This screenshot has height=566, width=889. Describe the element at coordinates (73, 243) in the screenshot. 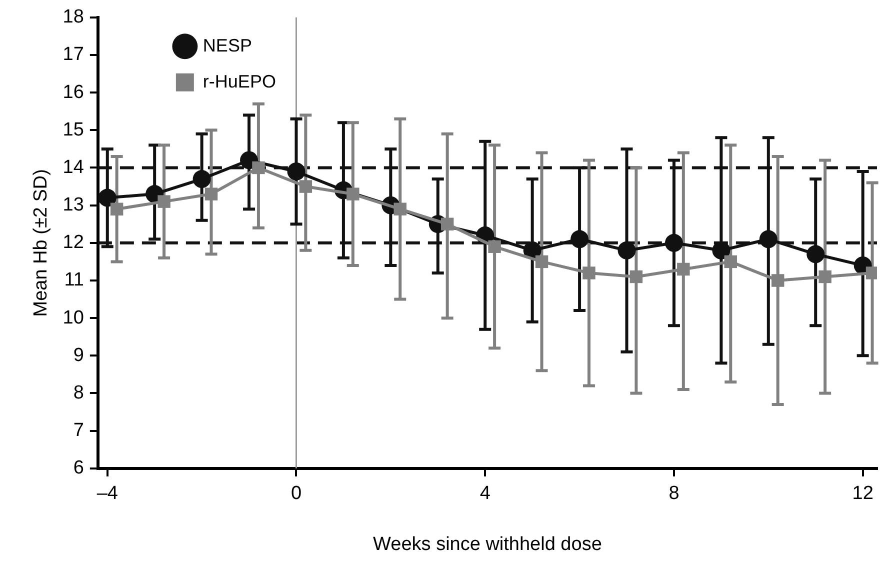

I see `y-tick-label: 12` at that location.